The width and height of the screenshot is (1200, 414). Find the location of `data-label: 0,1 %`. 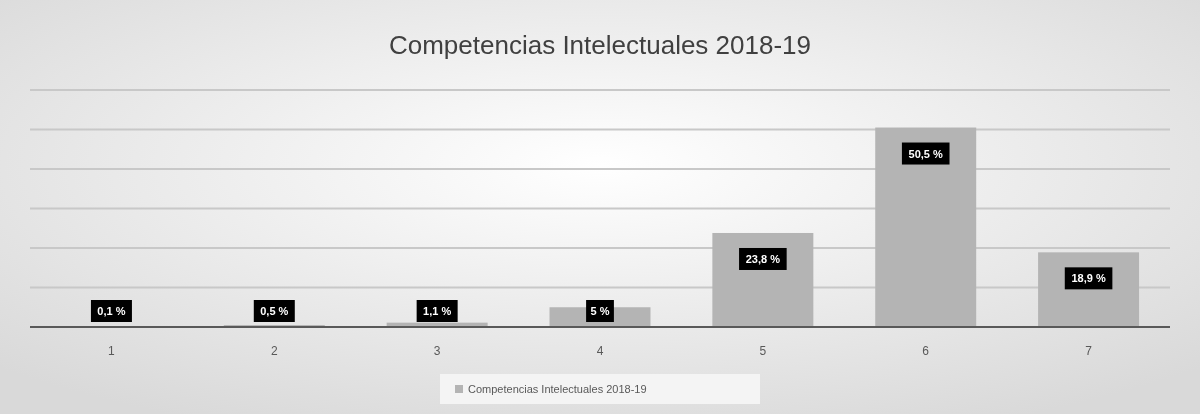

data-label: 0,1 % is located at coordinates (111, 311).